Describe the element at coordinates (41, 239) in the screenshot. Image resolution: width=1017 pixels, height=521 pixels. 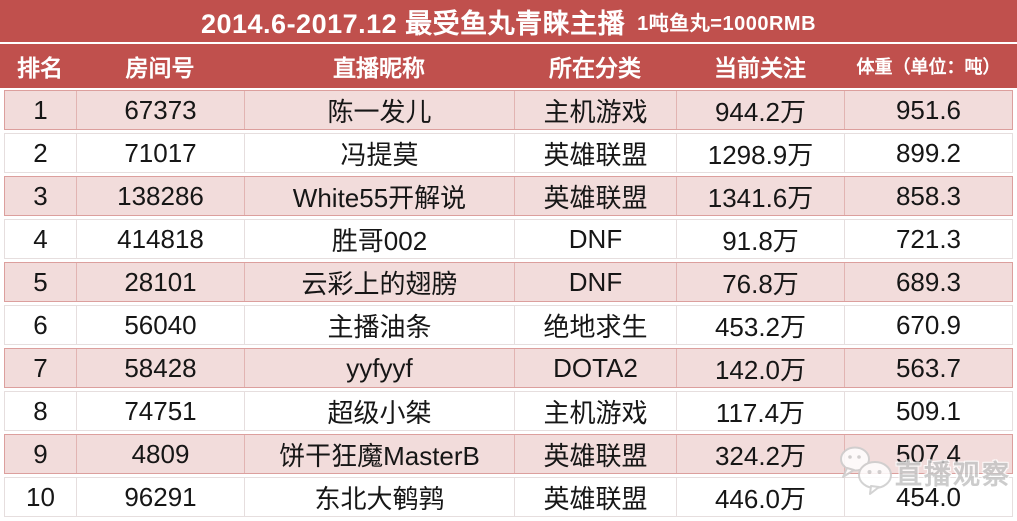
I see `cell-rank: 4` at that location.